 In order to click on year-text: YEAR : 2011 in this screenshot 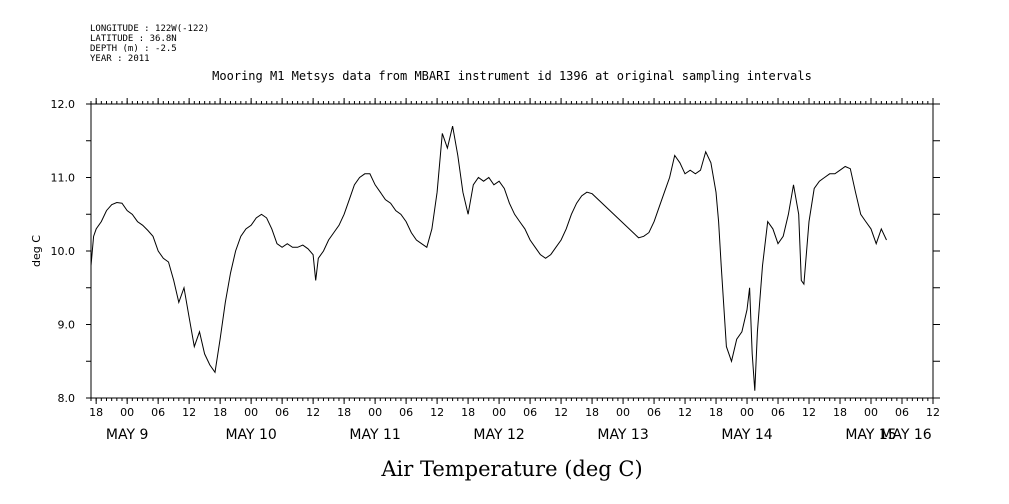, I will do `click(120, 59)`.